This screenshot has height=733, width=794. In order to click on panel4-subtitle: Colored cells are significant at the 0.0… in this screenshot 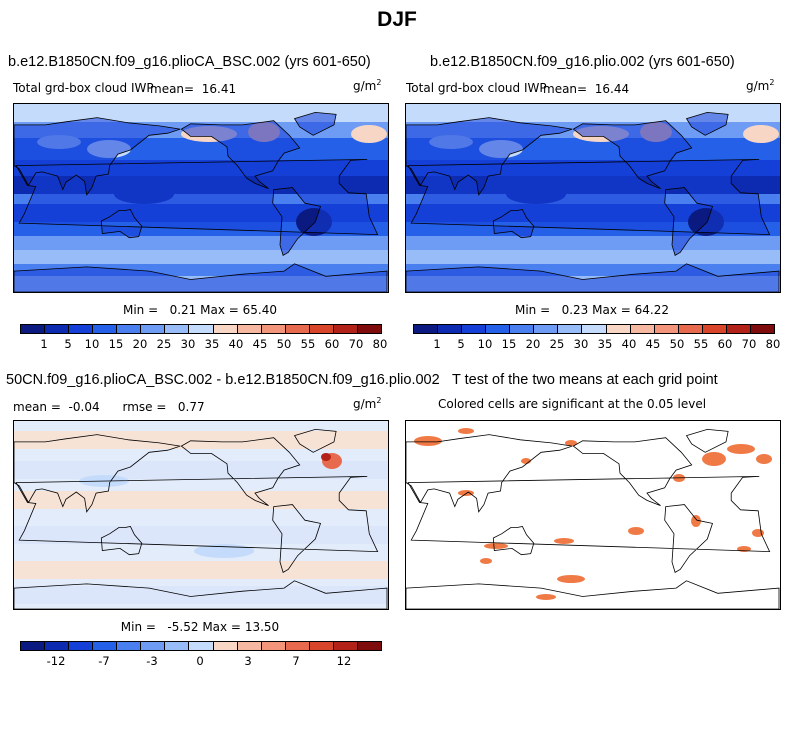, I will do `click(572, 404)`.